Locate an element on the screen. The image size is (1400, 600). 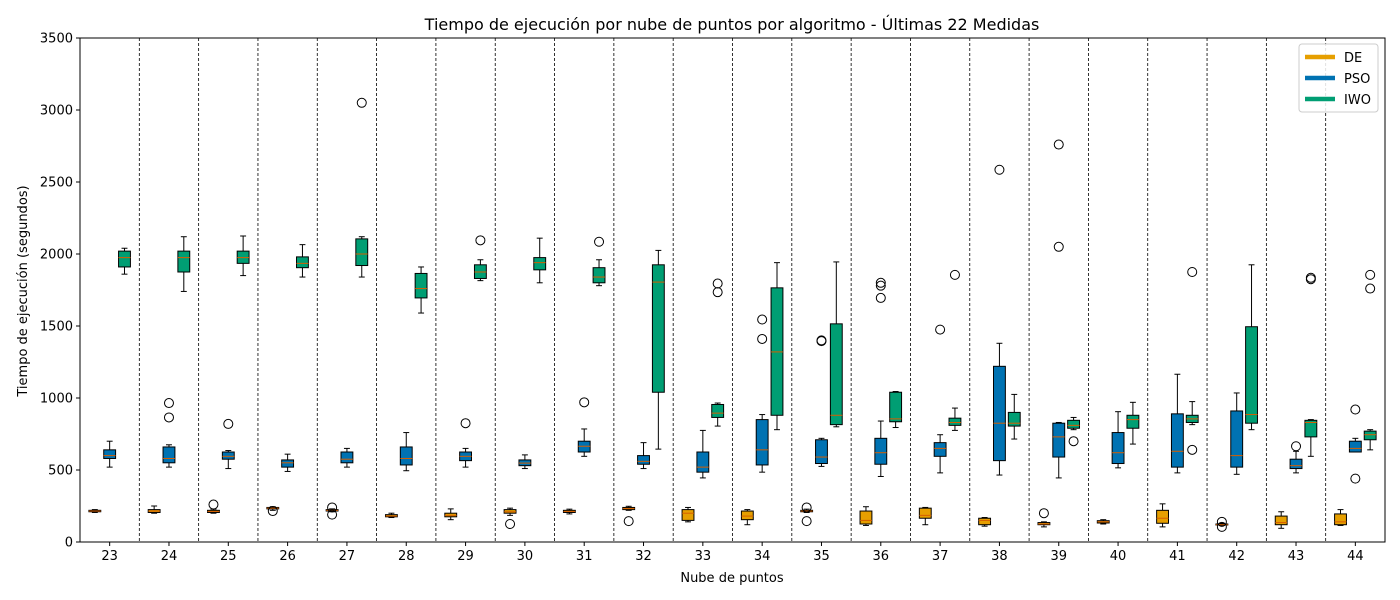
x-tick-label: 41 is located at coordinates (1177, 556).